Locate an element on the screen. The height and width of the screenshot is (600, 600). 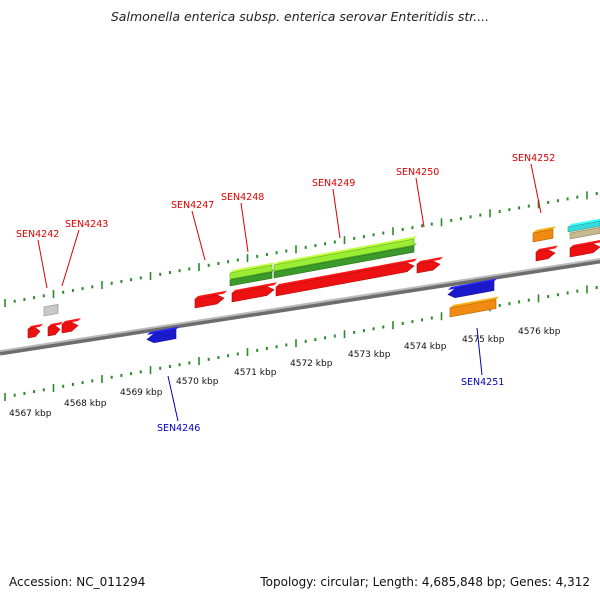
gene-label: SEN4251 is located at coordinates (482, 382).